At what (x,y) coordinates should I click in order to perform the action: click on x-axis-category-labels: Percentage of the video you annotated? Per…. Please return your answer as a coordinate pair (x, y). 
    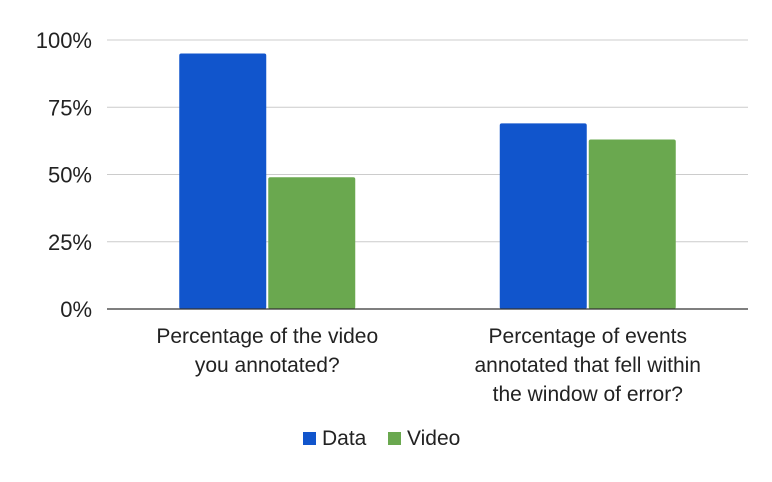
    Looking at the image, I should click on (428, 365).